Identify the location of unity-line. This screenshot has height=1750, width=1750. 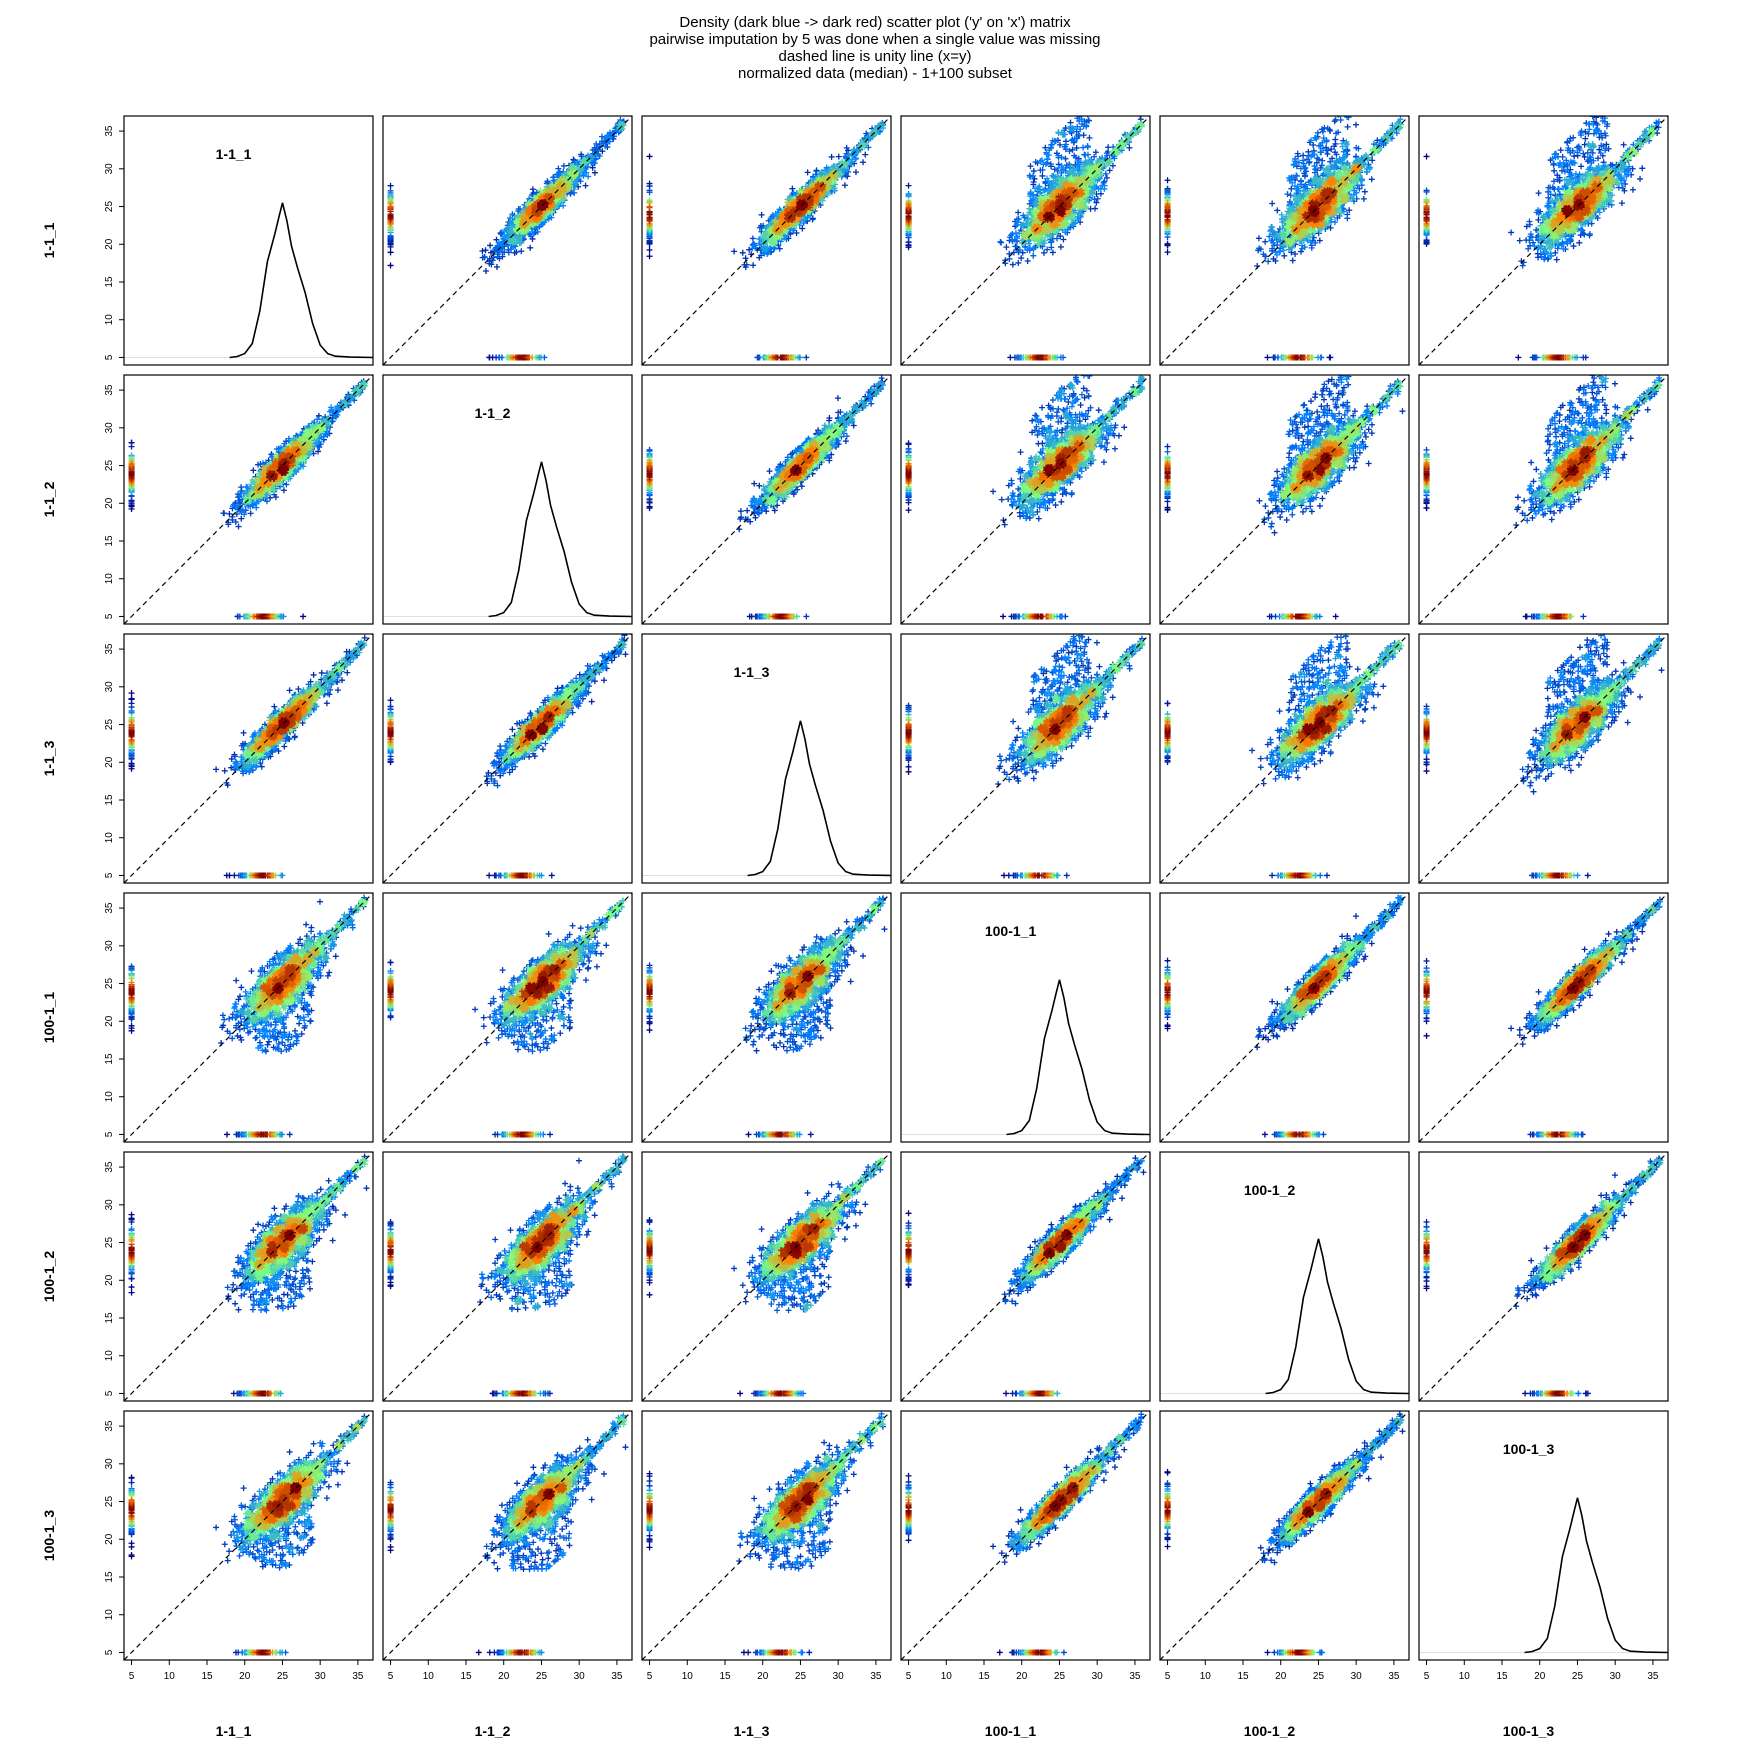
(507, 240).